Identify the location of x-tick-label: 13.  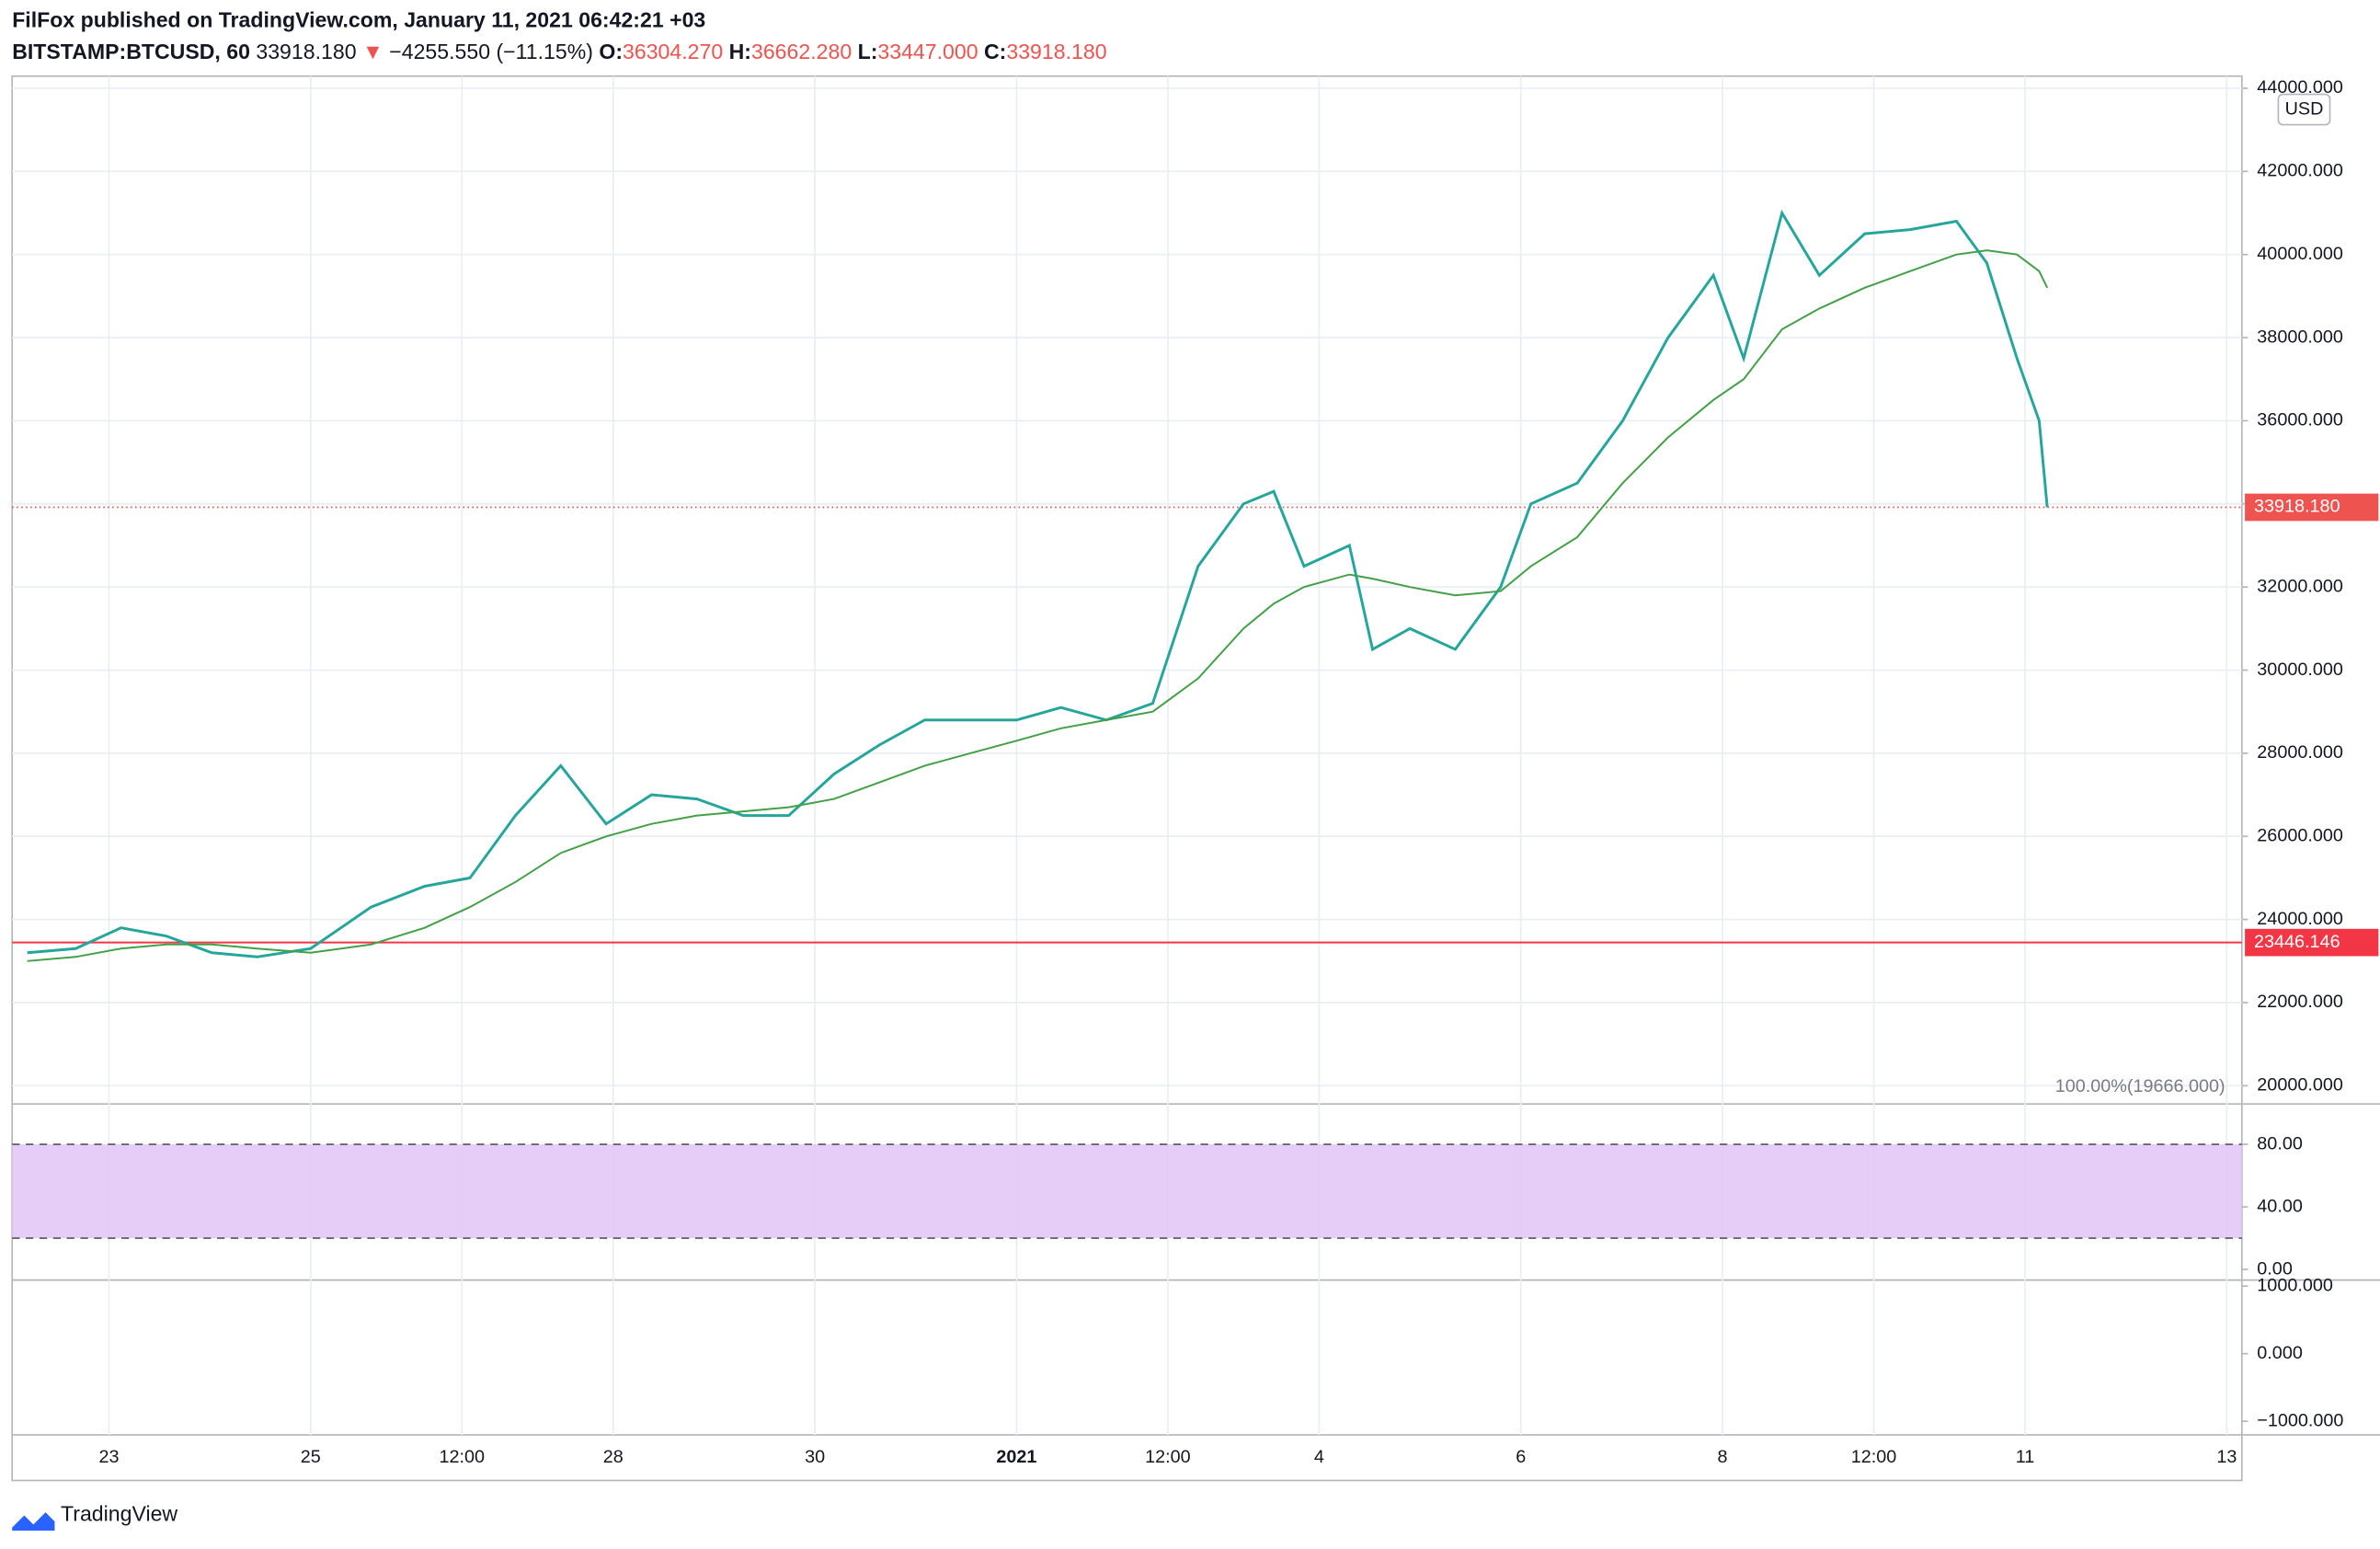
(2226, 1457).